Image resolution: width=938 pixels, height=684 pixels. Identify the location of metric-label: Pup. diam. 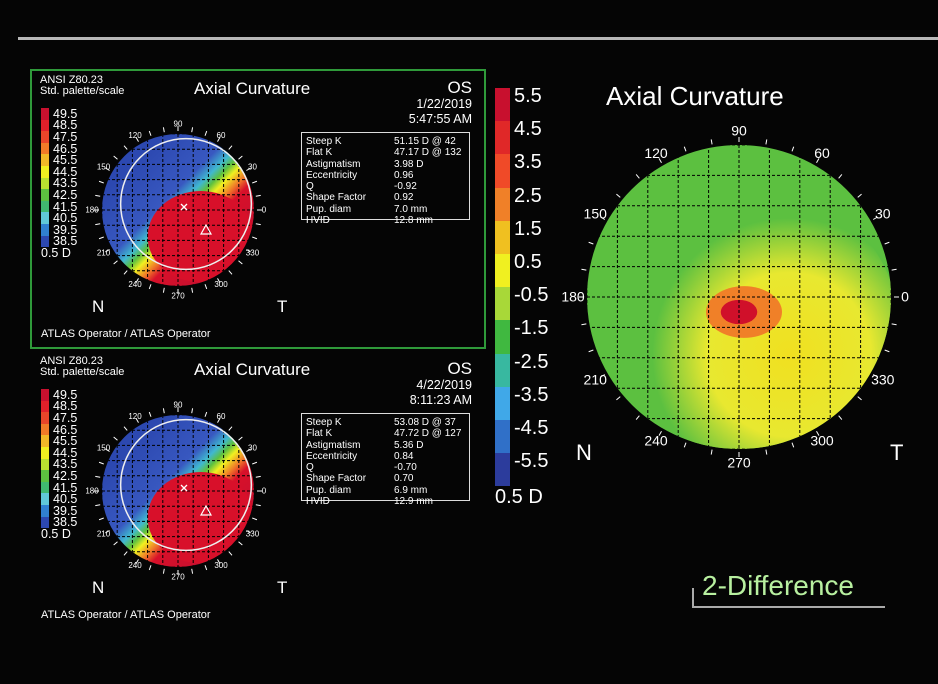
(329, 209).